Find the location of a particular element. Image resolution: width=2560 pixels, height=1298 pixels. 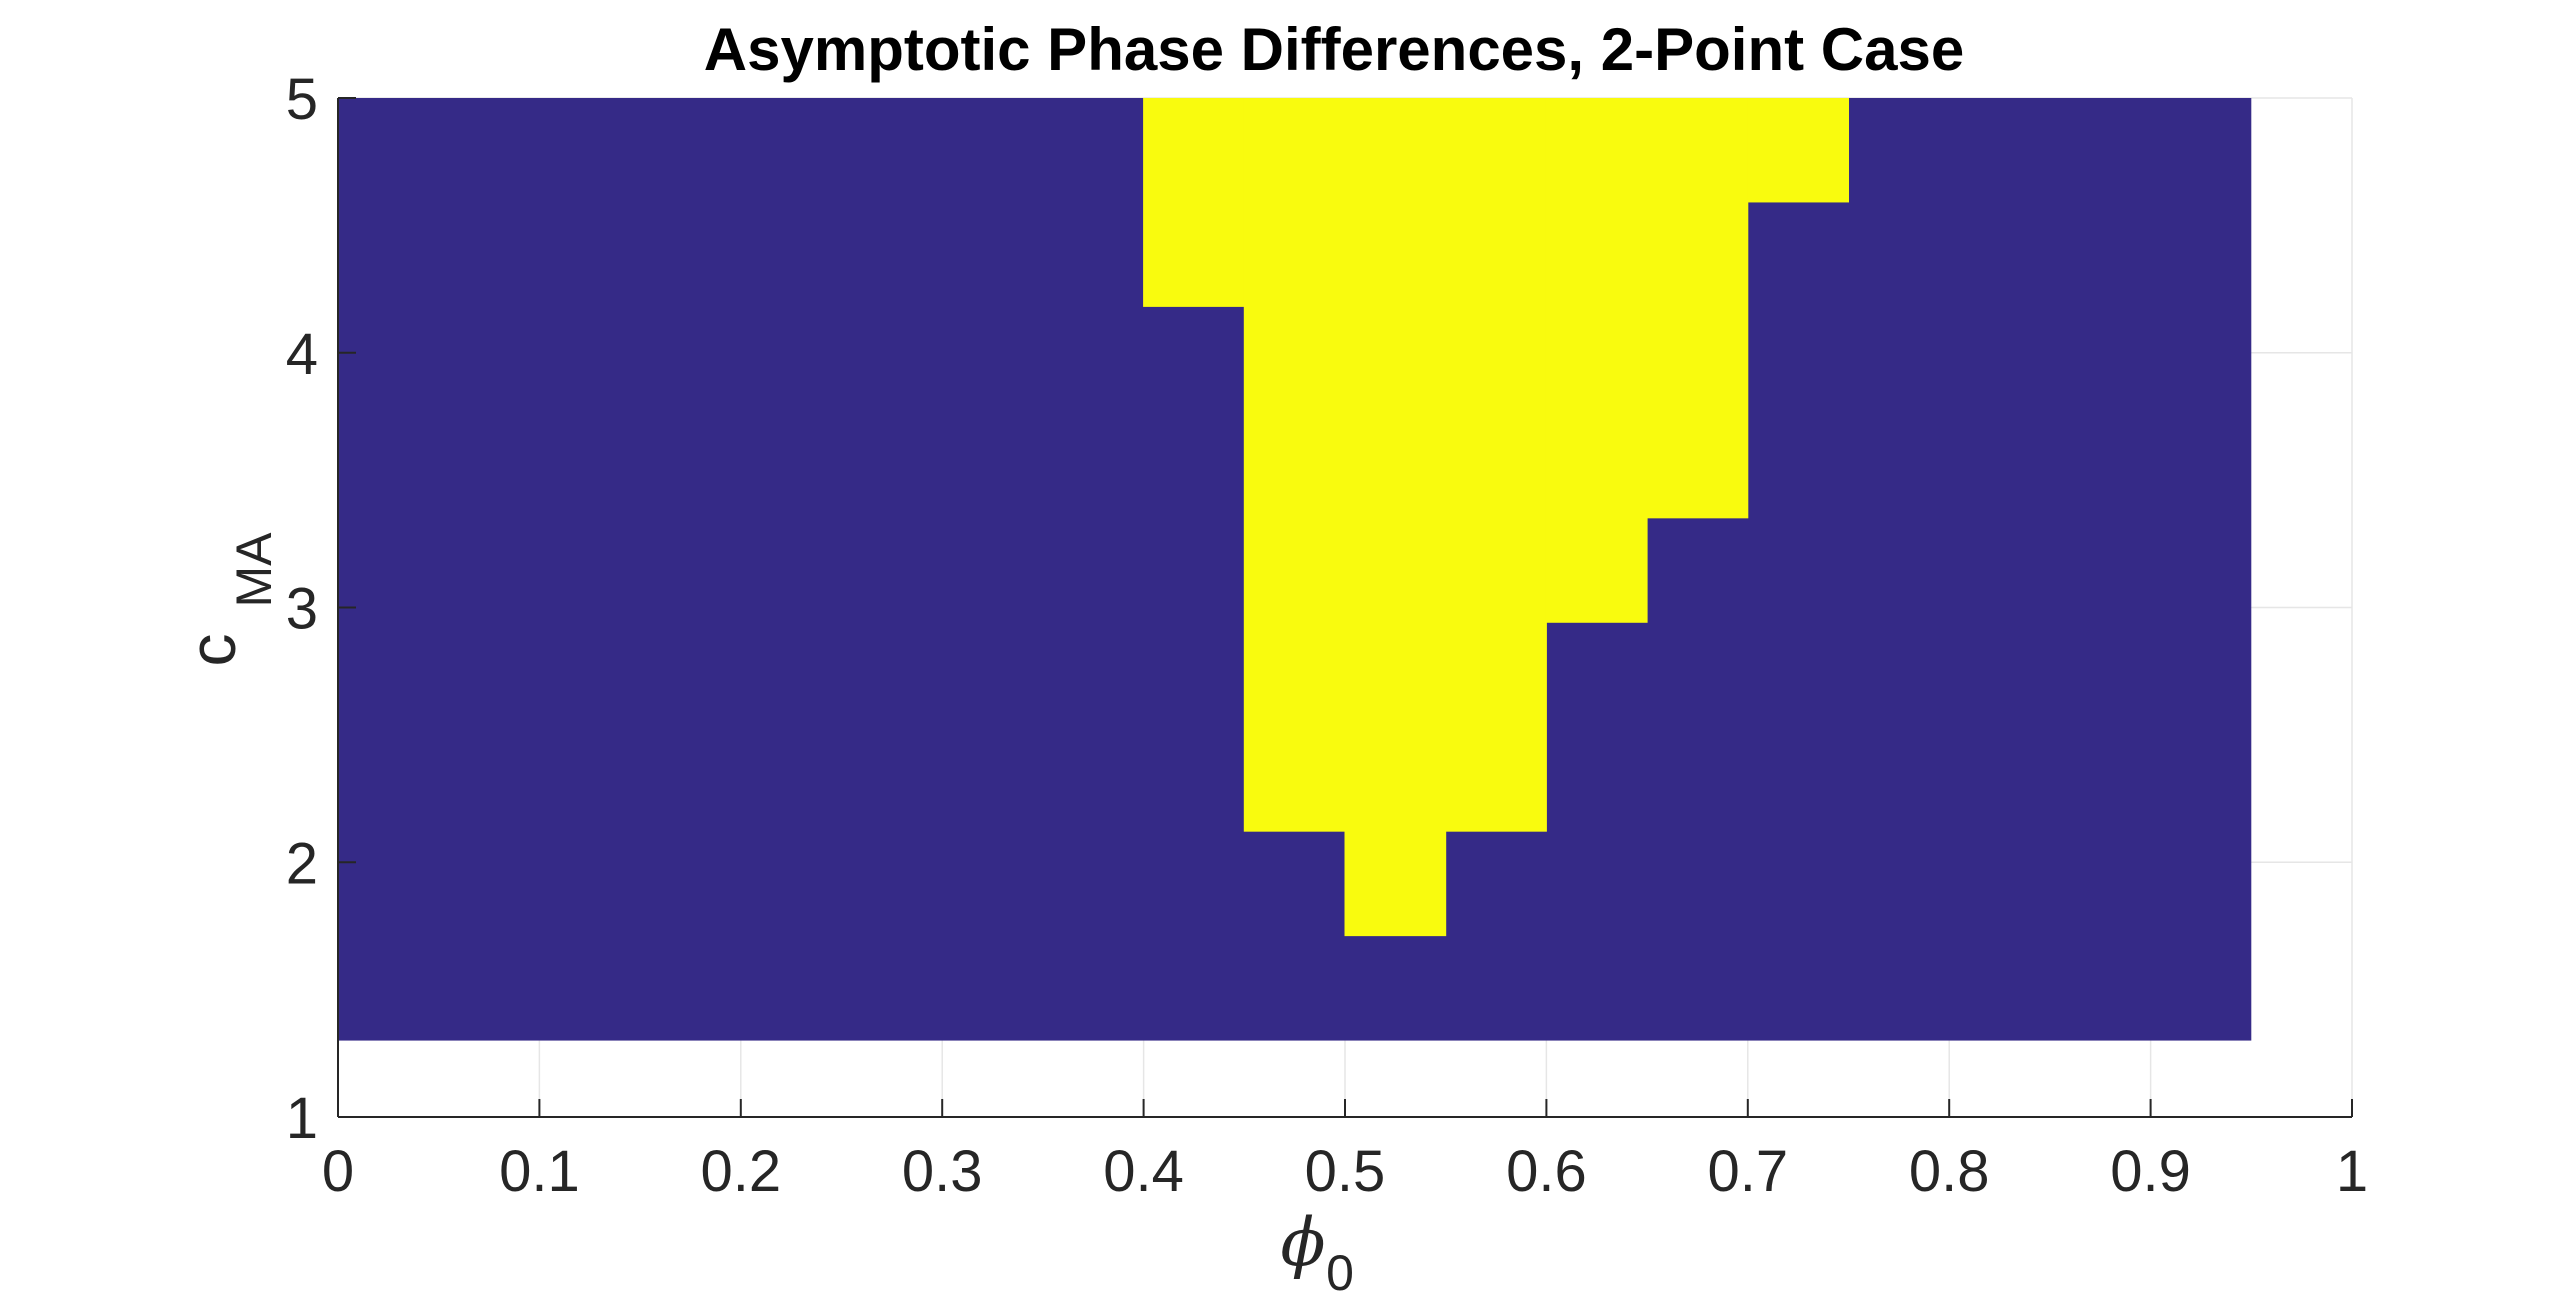

y-tick-label-1: 2 is located at coordinates (302, 863).